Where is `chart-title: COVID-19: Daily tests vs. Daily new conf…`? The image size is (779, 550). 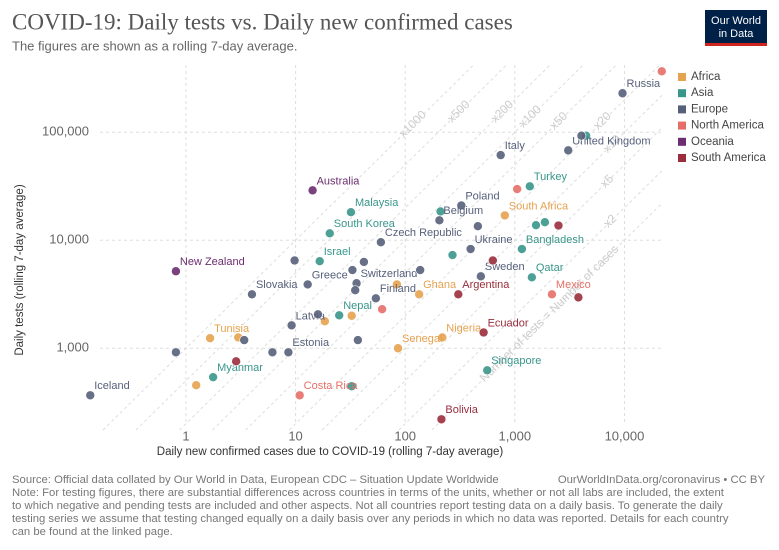 chart-title: COVID-19: Daily tests vs. Daily new conf… is located at coordinates (262, 21).